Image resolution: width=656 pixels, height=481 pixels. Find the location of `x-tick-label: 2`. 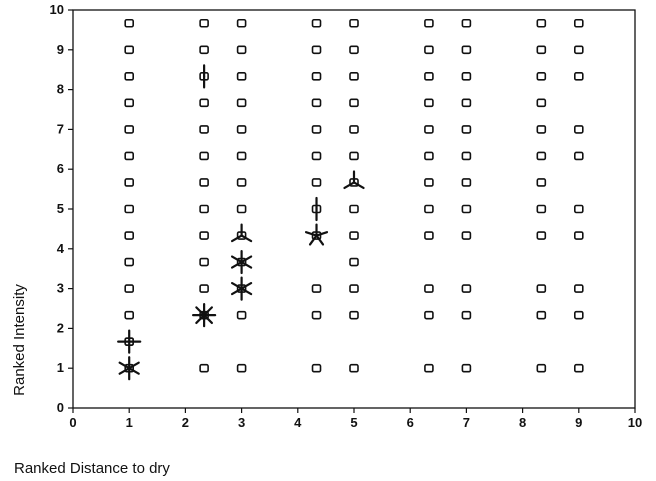

x-tick-label: 2 is located at coordinates (185, 422).